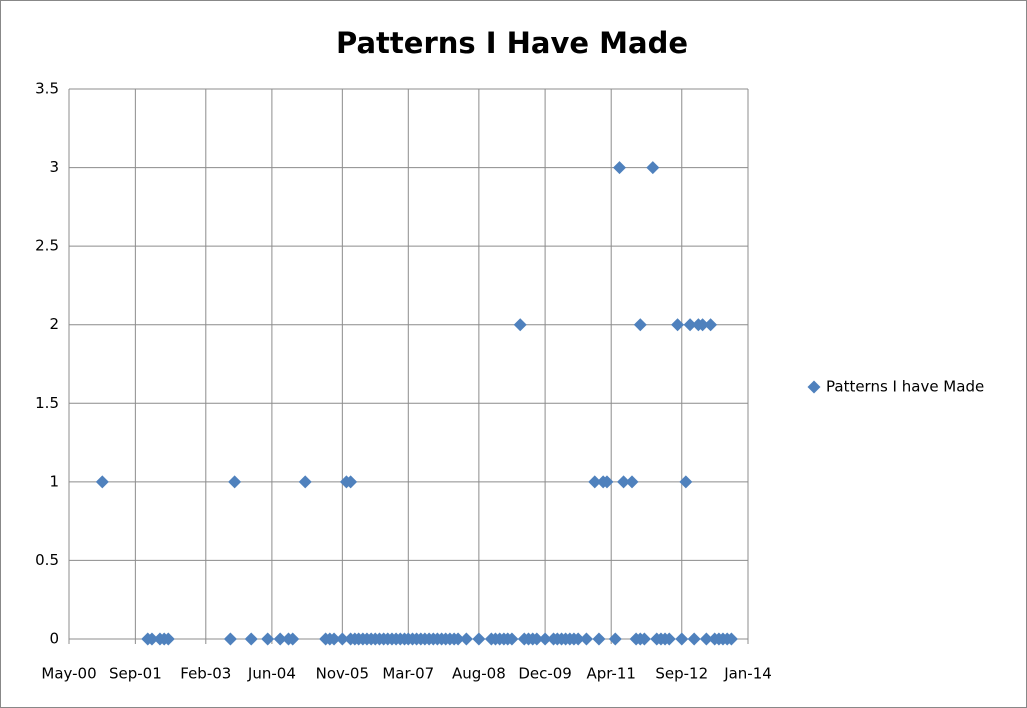 Image resolution: width=1027 pixels, height=708 pixels. I want to click on y-tick-label: 2.5, so click(47, 246).